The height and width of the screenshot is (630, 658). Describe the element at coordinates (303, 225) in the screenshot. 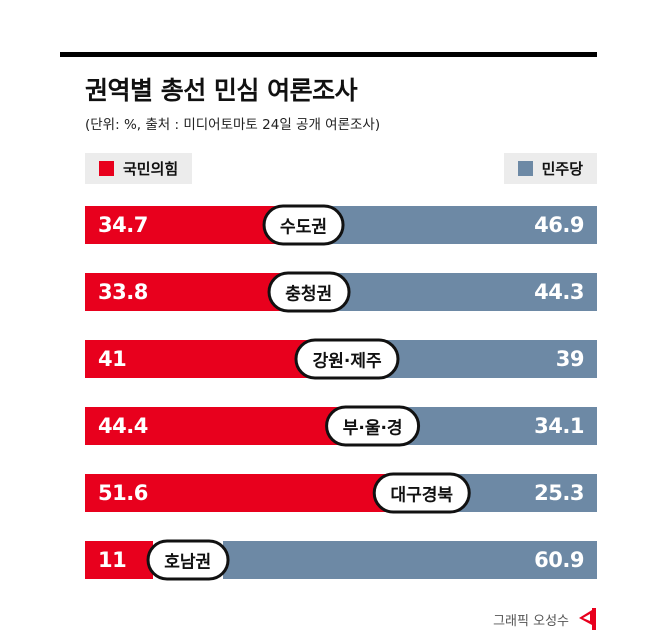

I see `region-label-pill: 수도권` at that location.